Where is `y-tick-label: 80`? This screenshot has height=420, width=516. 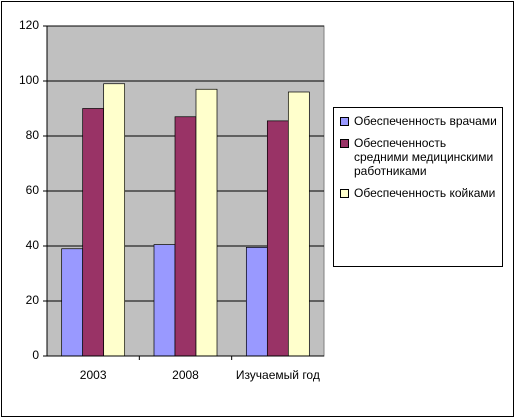
y-tick-label: 80 is located at coordinates (33, 135).